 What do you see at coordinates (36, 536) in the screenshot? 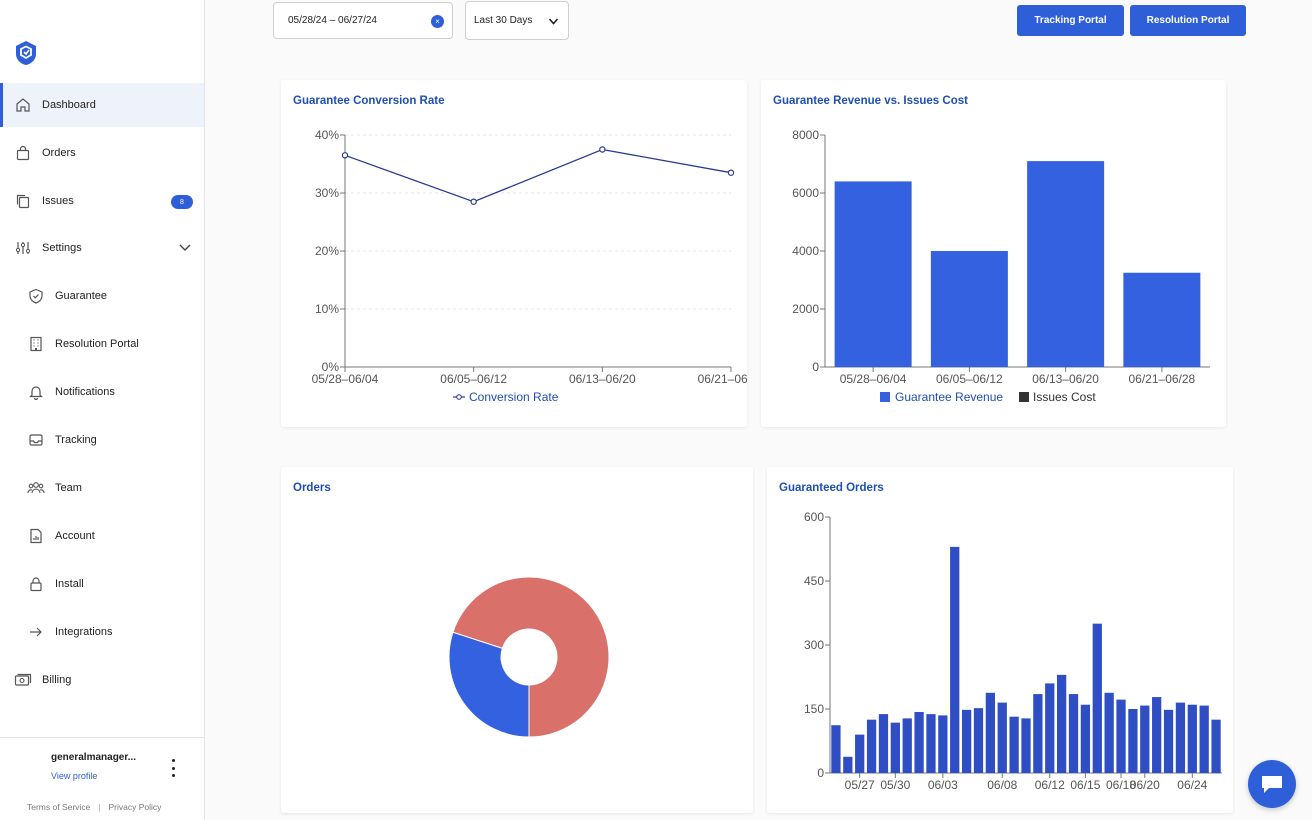
I see `report-icon` at bounding box center [36, 536].